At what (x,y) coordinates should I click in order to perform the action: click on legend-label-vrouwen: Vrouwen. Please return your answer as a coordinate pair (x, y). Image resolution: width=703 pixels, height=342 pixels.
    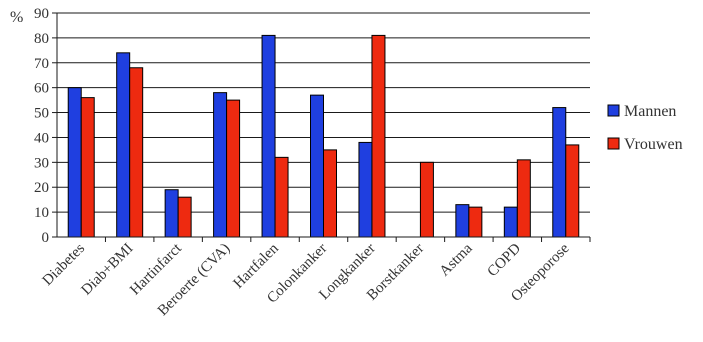
    Looking at the image, I should click on (653, 144).